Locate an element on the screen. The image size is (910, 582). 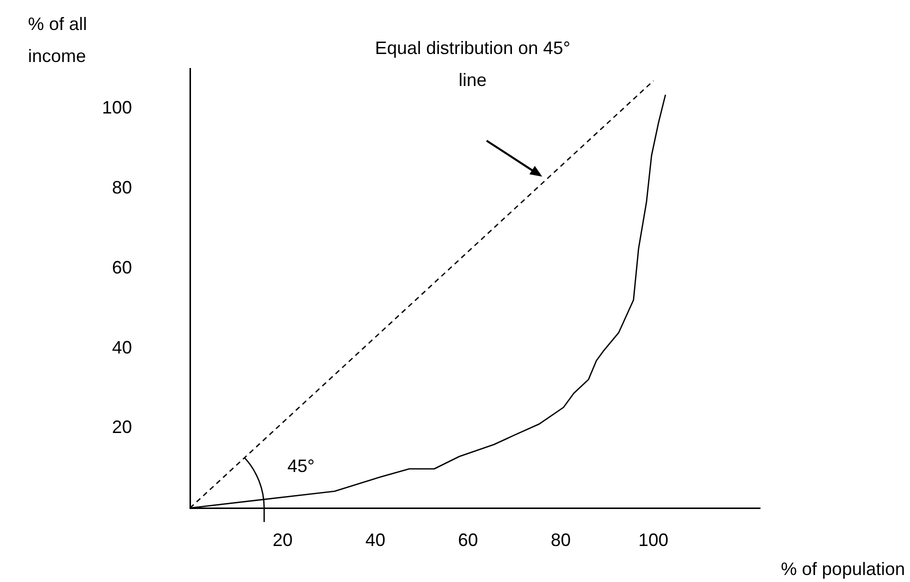
x-tick-label: 40 is located at coordinates (375, 540).